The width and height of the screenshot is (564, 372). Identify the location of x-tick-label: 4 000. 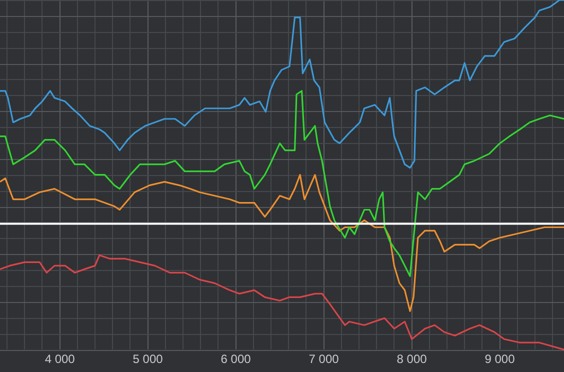
(60, 359).